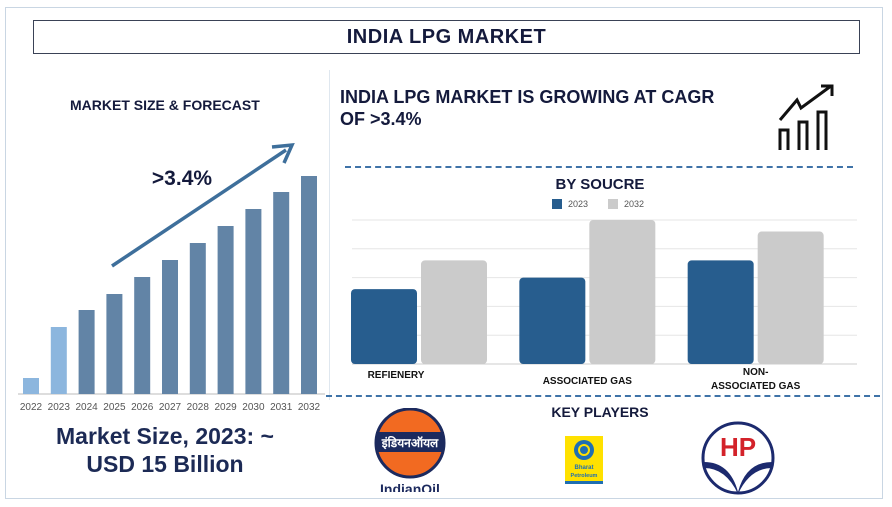 The height and width of the screenshot is (507, 892). I want to click on bar-non-associated-gas-2023, so click(720, 312).